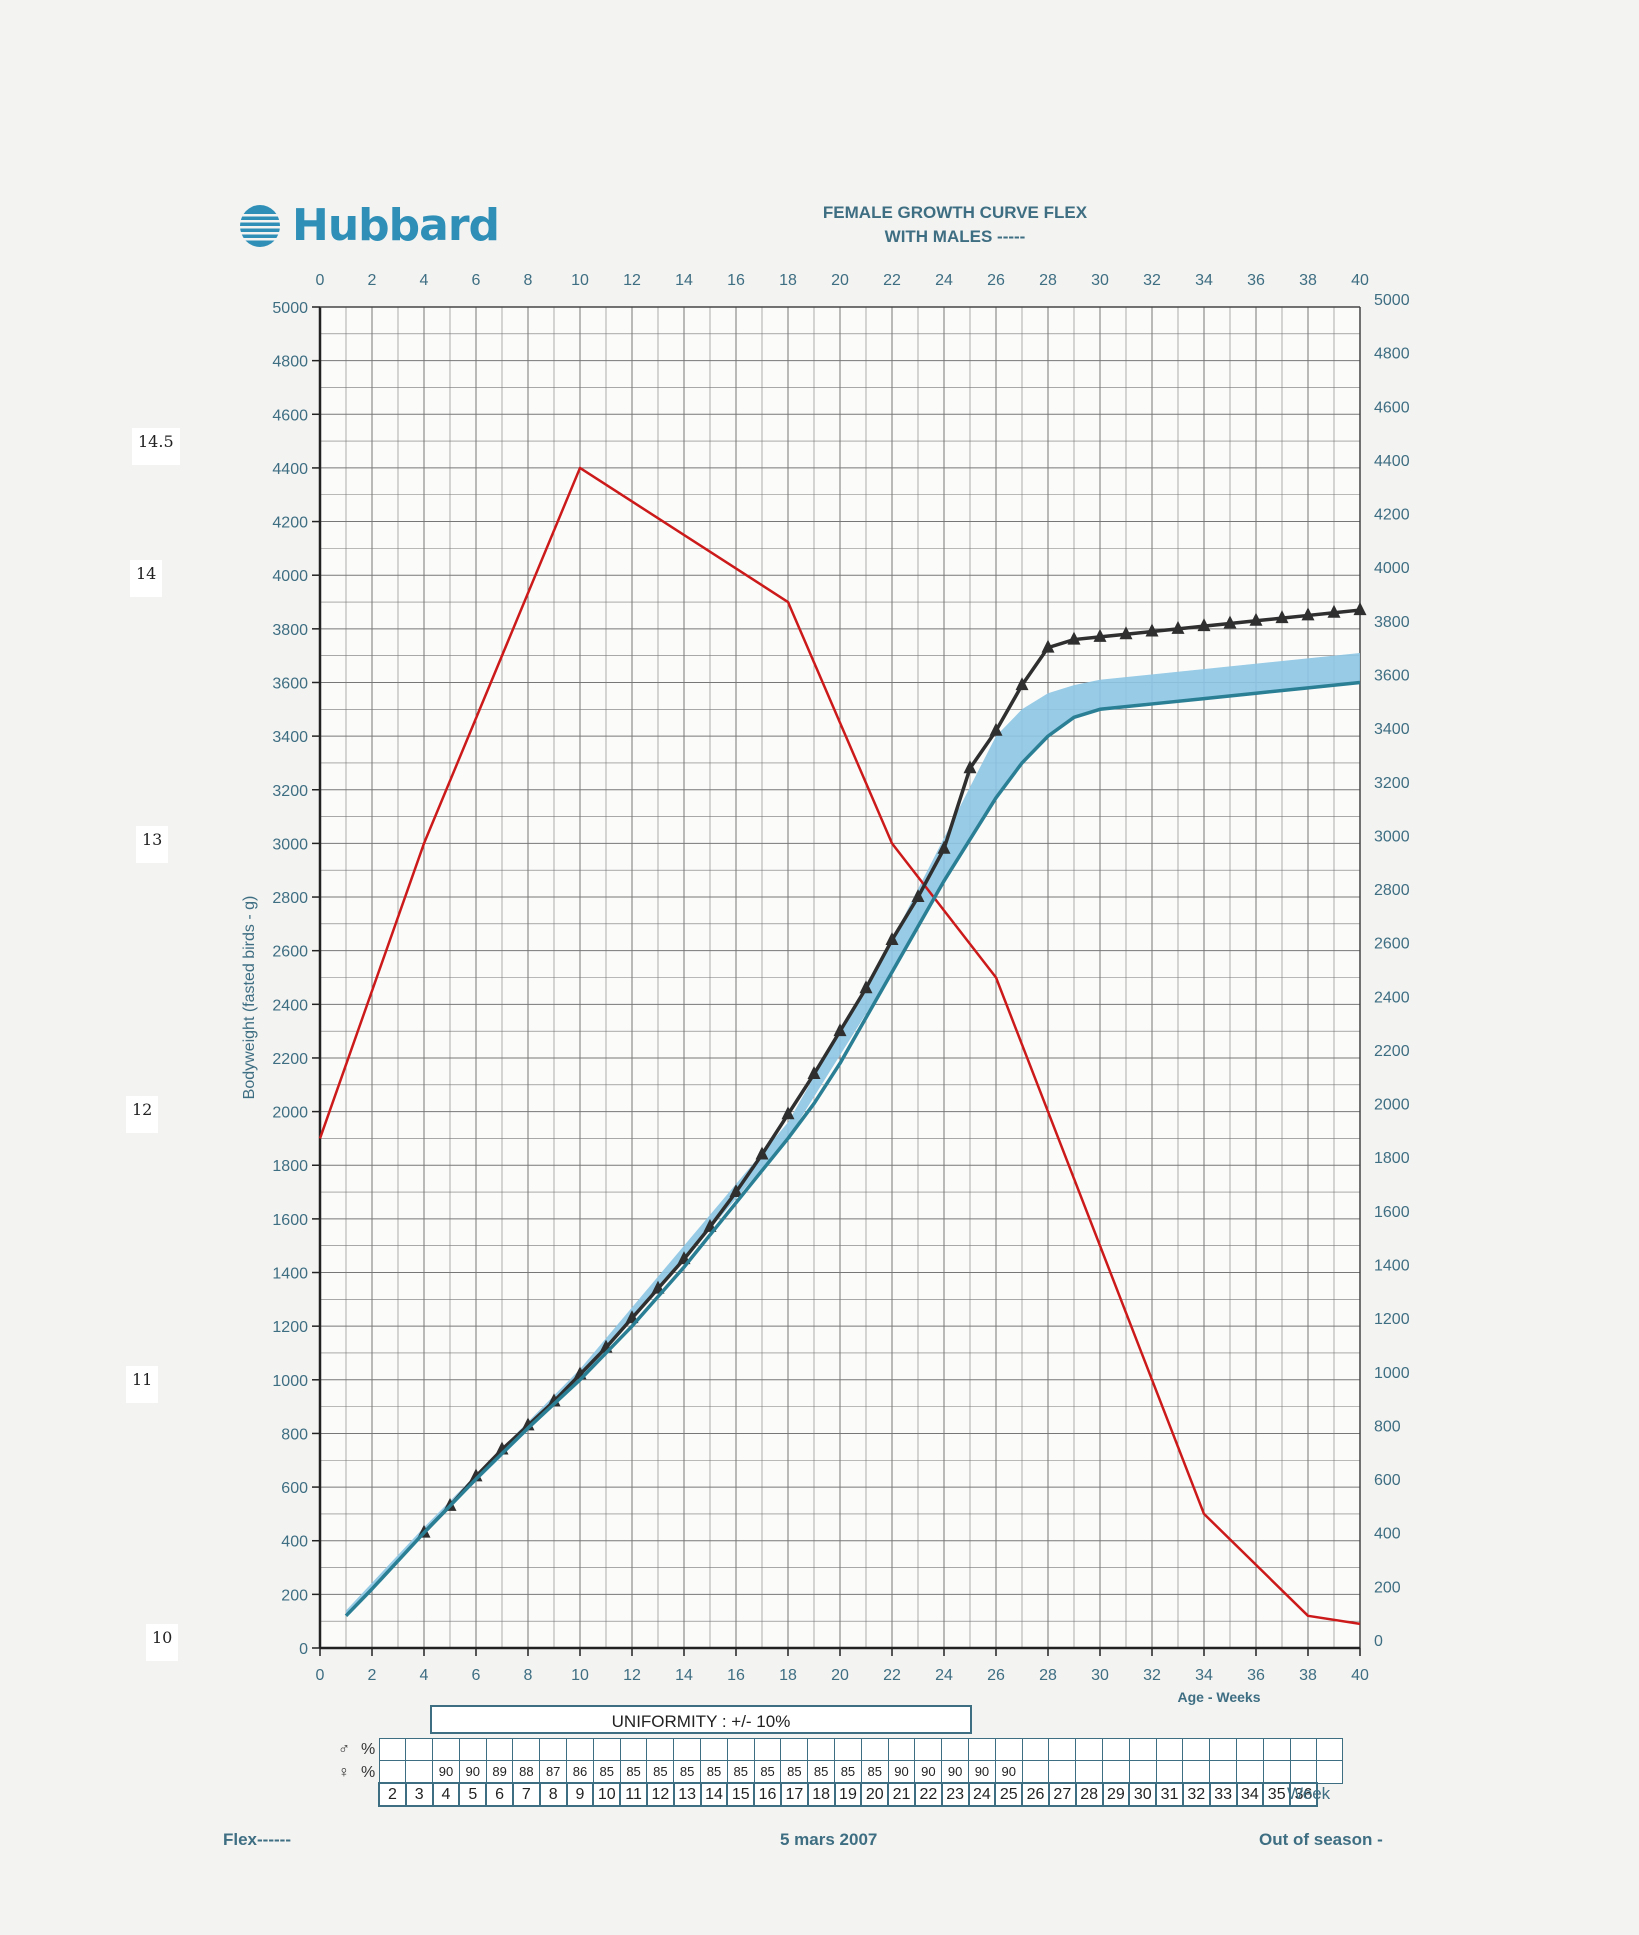  What do you see at coordinates (294, 1595) in the screenshot?
I see `y-tick-label: 200` at bounding box center [294, 1595].